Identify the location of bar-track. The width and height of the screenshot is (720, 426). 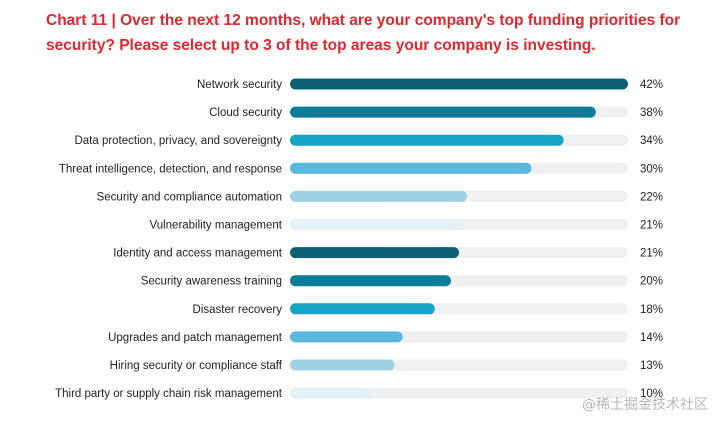
(459, 393).